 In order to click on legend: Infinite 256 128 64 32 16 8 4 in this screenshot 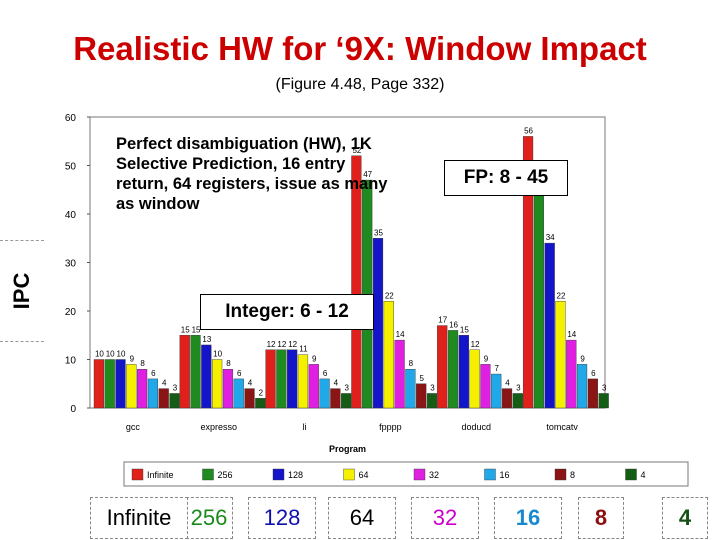, I will do `click(406, 474)`.